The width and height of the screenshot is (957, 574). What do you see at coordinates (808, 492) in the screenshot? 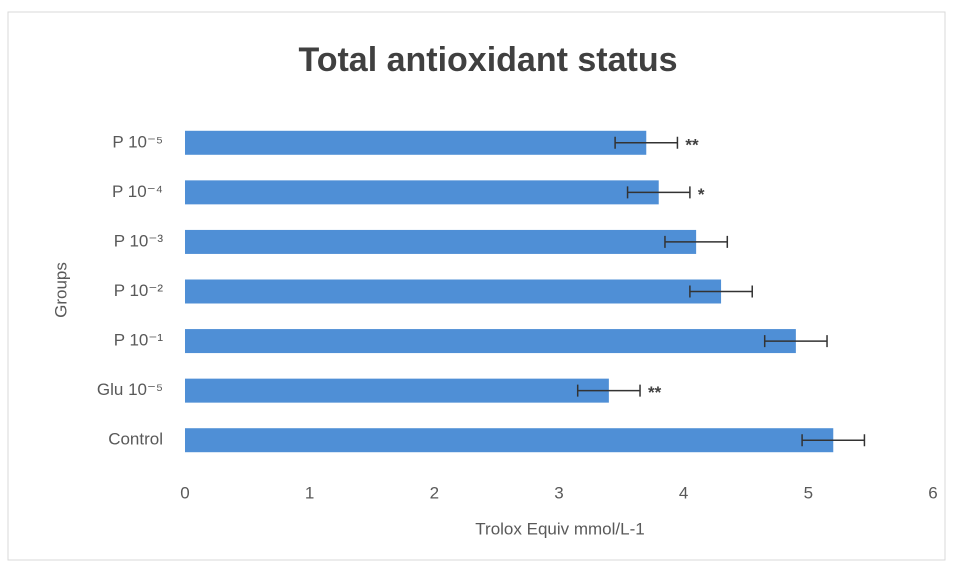
I see `x-tick-label: 5` at bounding box center [808, 492].